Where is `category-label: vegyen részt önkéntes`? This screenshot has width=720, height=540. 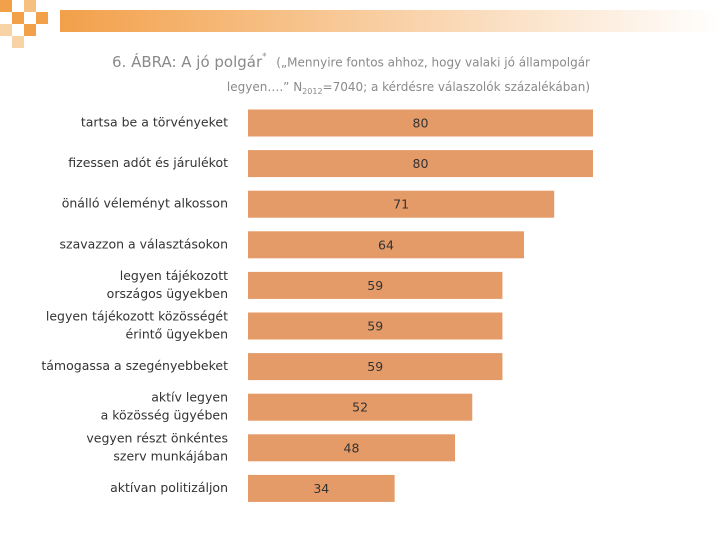
category-label: vegyen részt önkéntes is located at coordinates (157, 437).